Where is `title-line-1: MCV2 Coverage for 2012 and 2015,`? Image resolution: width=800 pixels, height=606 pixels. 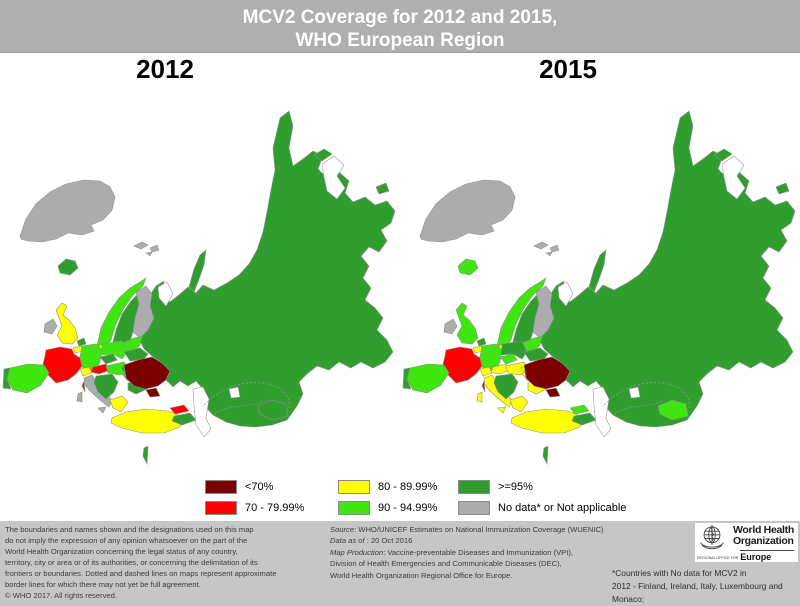 title-line-1: MCV2 Coverage for 2012 and 2015, is located at coordinates (400, 17).